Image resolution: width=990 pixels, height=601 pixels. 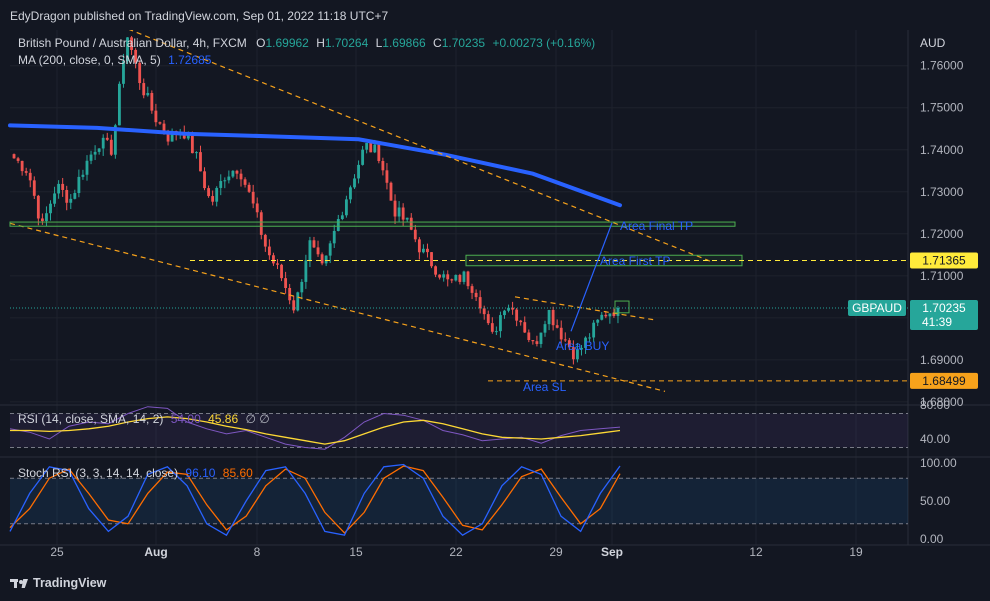 I want to click on buy-label: Area BUY, so click(x=582, y=346).